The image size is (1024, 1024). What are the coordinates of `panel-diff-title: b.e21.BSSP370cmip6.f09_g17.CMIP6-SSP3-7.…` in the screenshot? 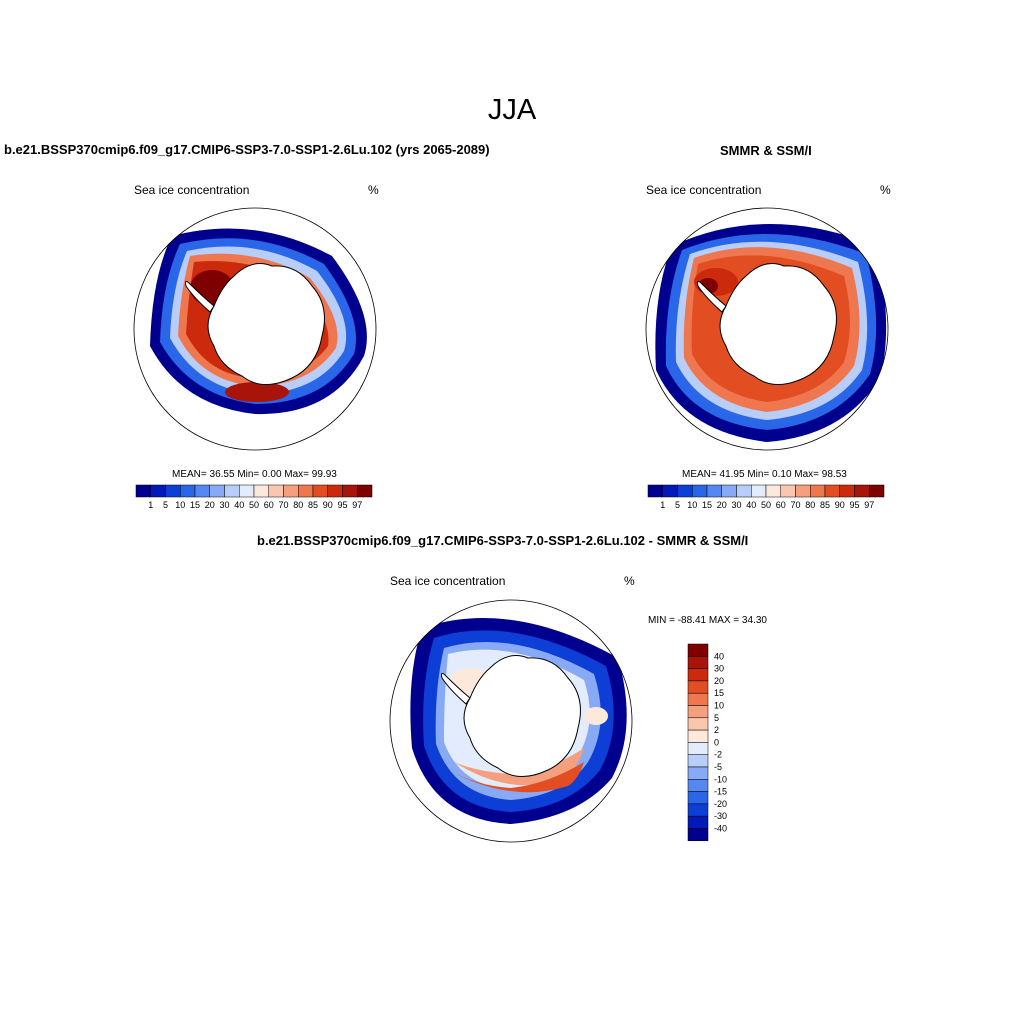 It's located at (503, 540).